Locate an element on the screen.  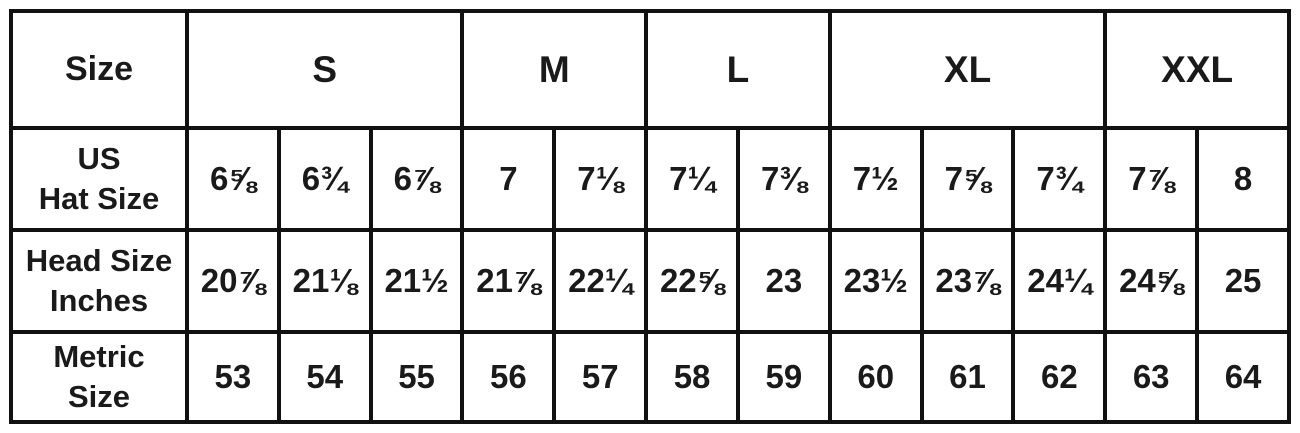
table-cell: 61 is located at coordinates (967, 377).